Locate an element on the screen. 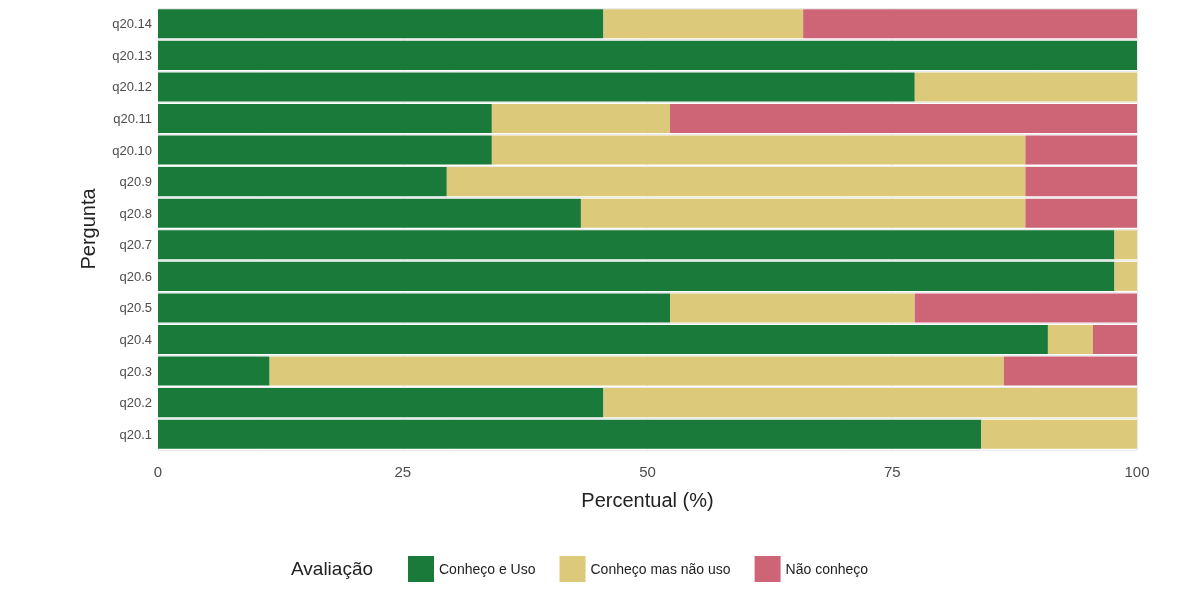  y-axis-title: Pergunta is located at coordinates (88, 228).